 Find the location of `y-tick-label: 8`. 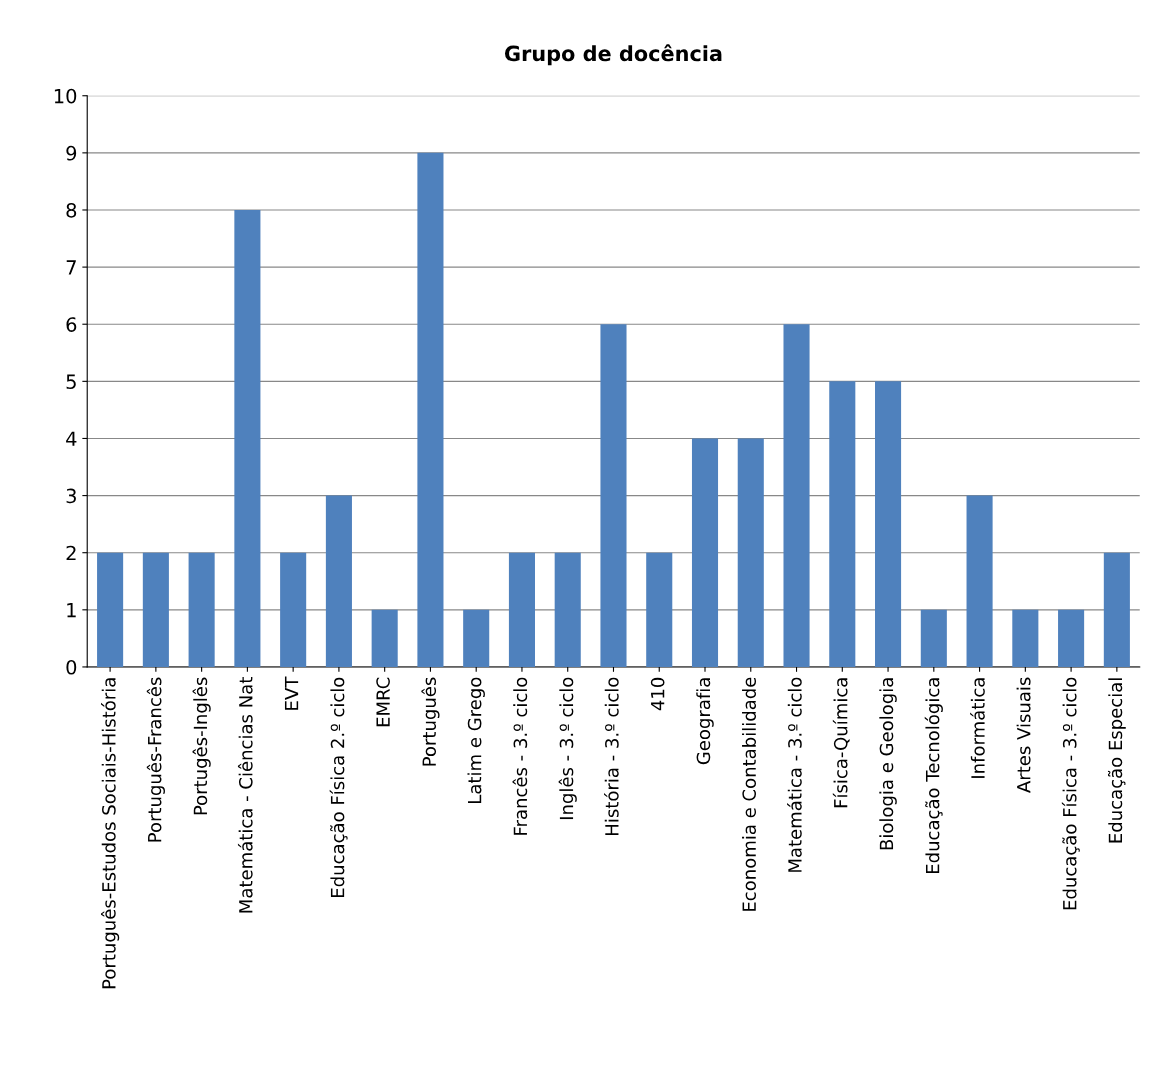

y-tick-label: 8 is located at coordinates (71, 210).